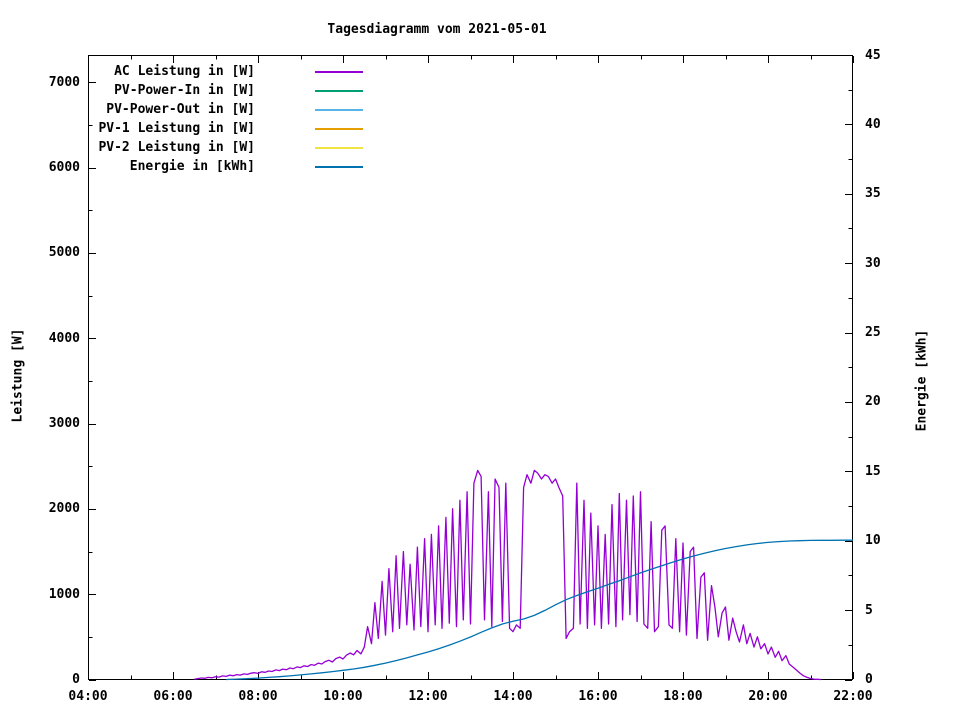  Describe the element at coordinates (873, 55) in the screenshot. I see `y-right-tick-label: 45` at that location.